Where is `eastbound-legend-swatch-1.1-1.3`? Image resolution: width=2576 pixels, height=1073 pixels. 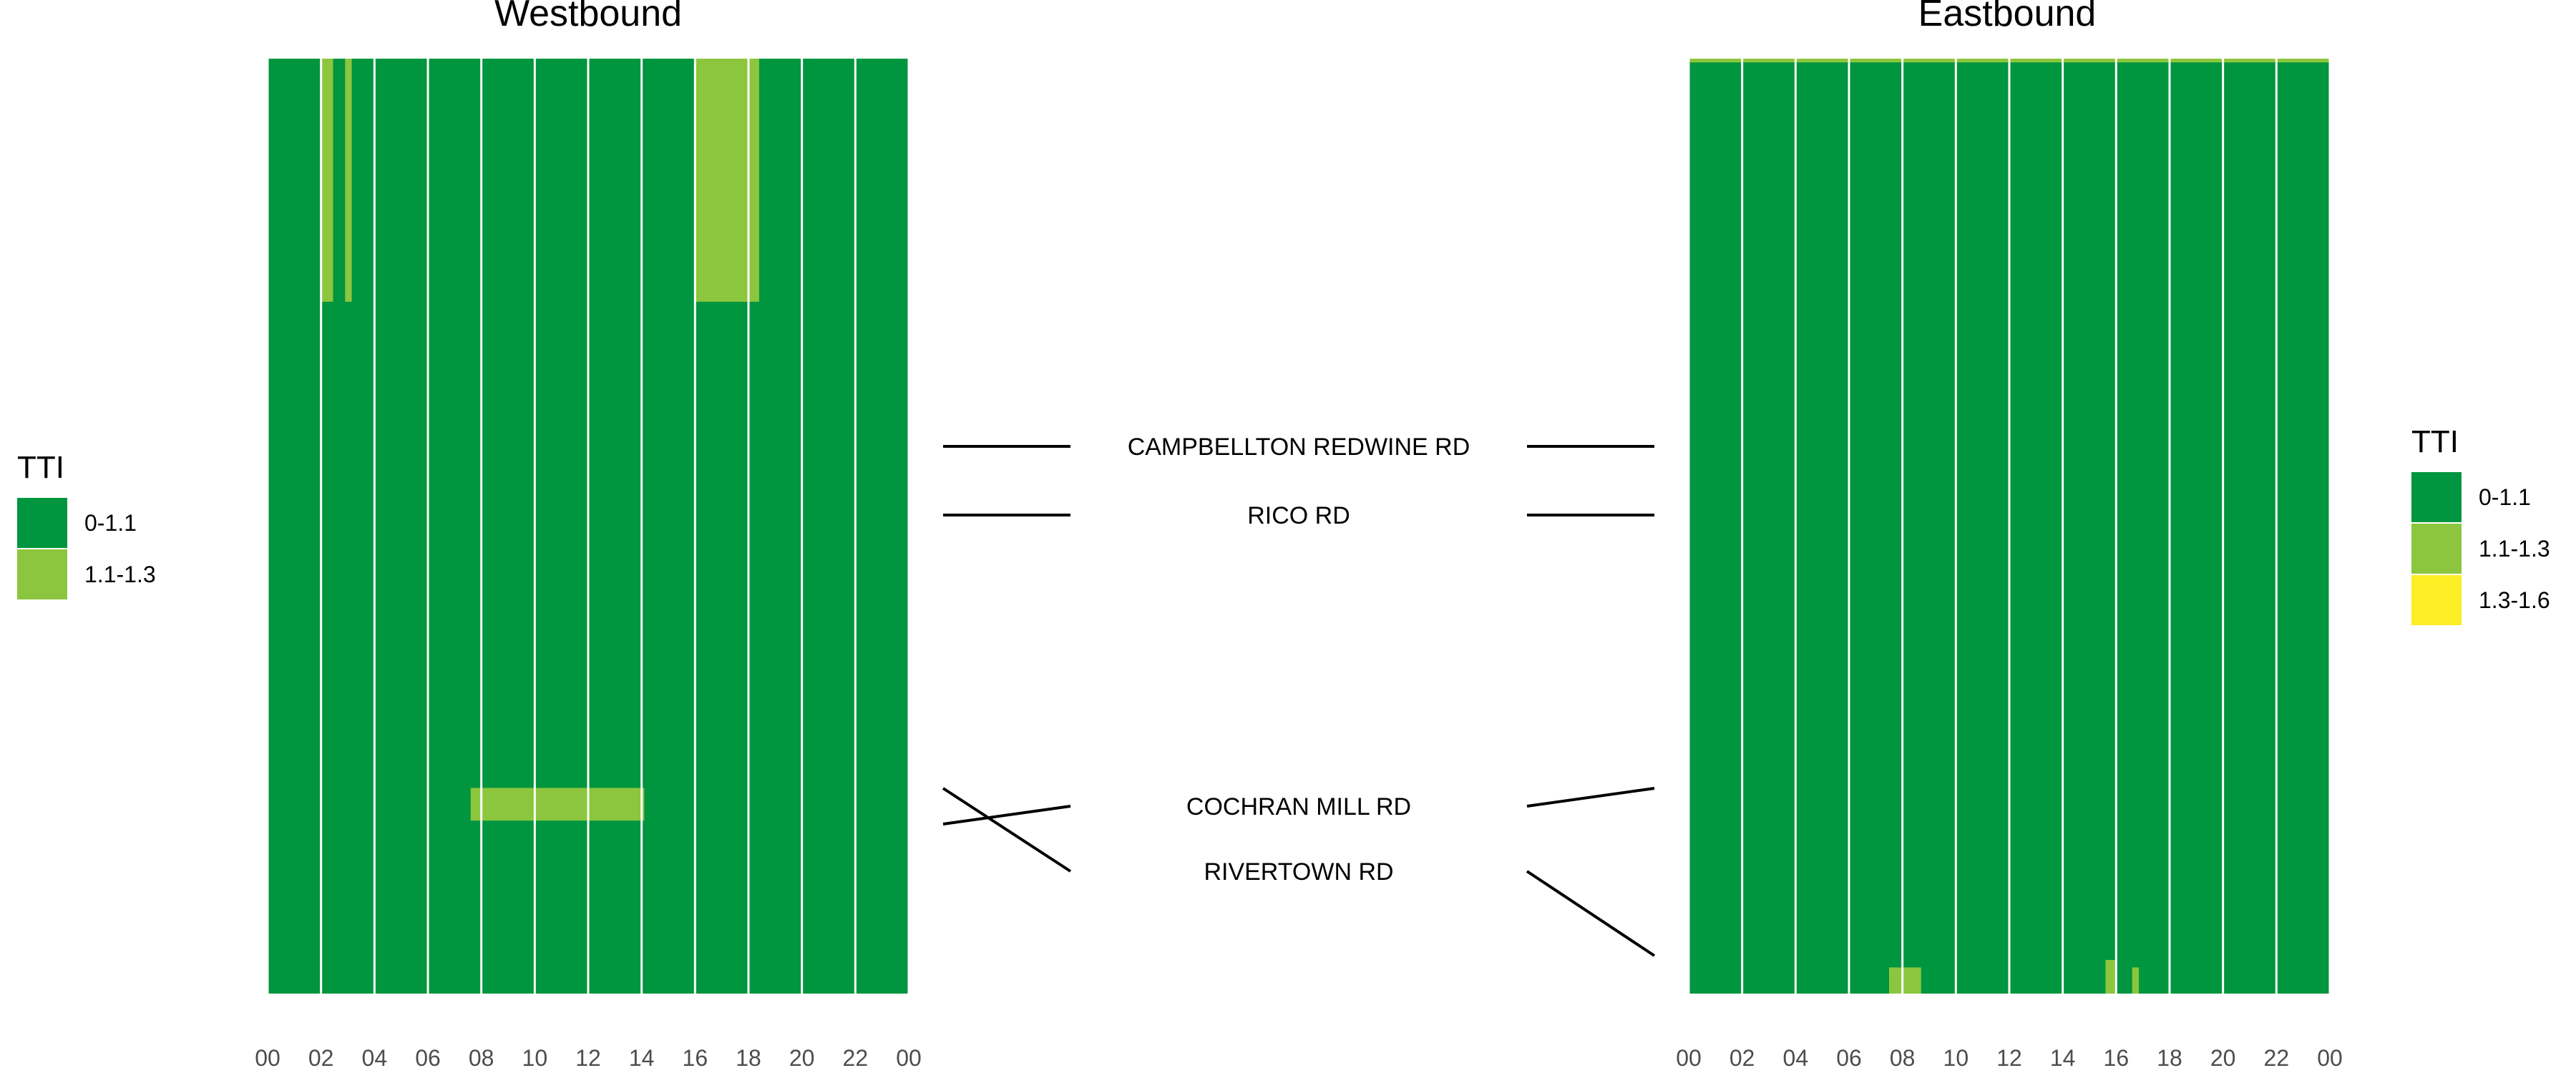
eastbound-legend-swatch-1.1-1.3 is located at coordinates (2436, 549).